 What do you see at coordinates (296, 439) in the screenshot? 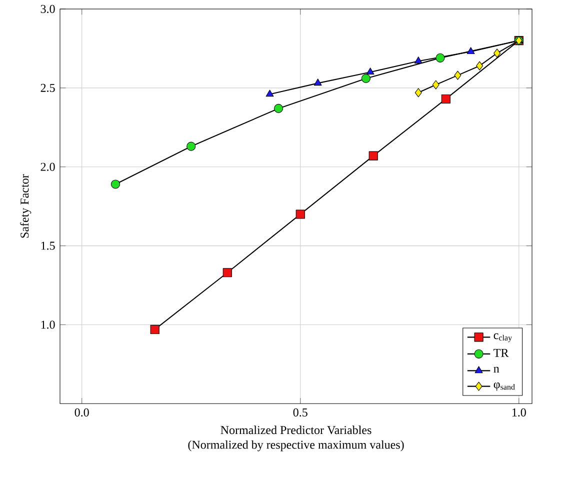
I see `x-axis-title: Normalized Predictor Variables (Normalized by respective maximum values)` at bounding box center [296, 439].